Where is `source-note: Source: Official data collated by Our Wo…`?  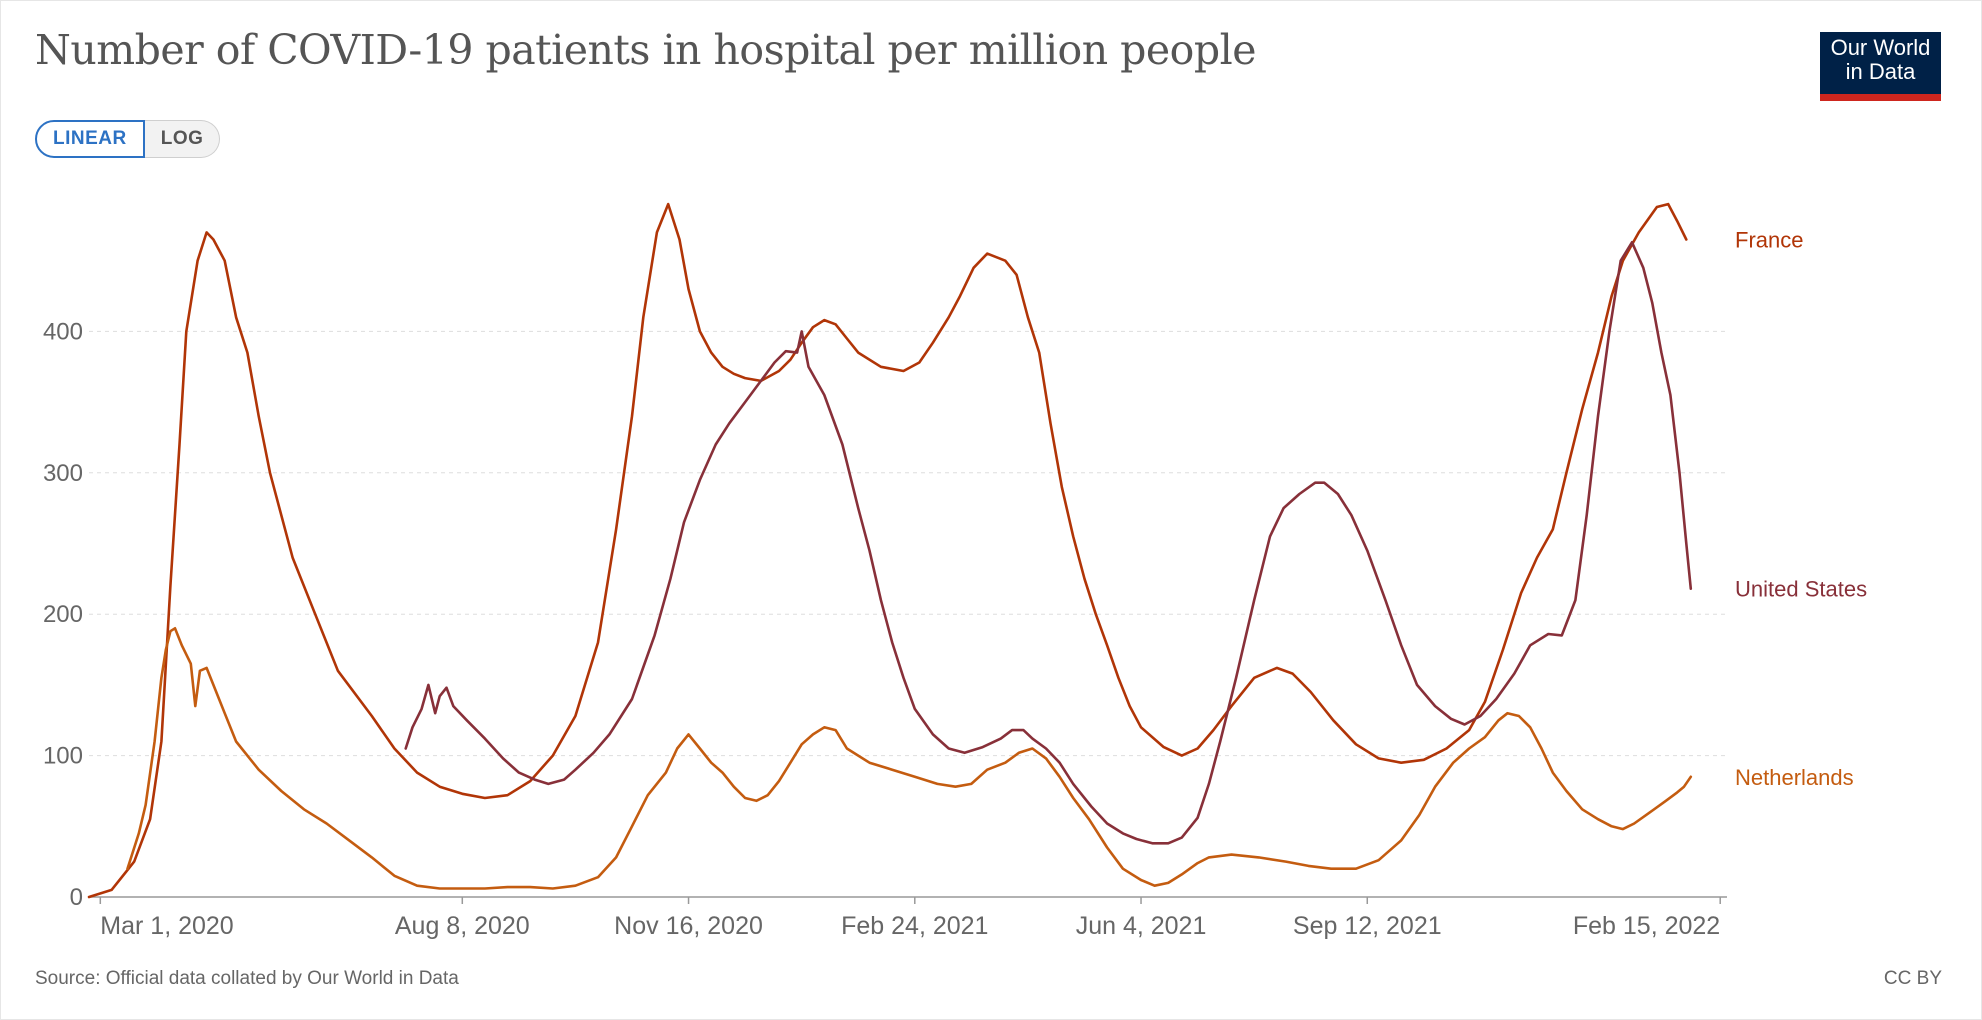
source-note: Source: Official data collated by Our Wo… is located at coordinates (247, 978).